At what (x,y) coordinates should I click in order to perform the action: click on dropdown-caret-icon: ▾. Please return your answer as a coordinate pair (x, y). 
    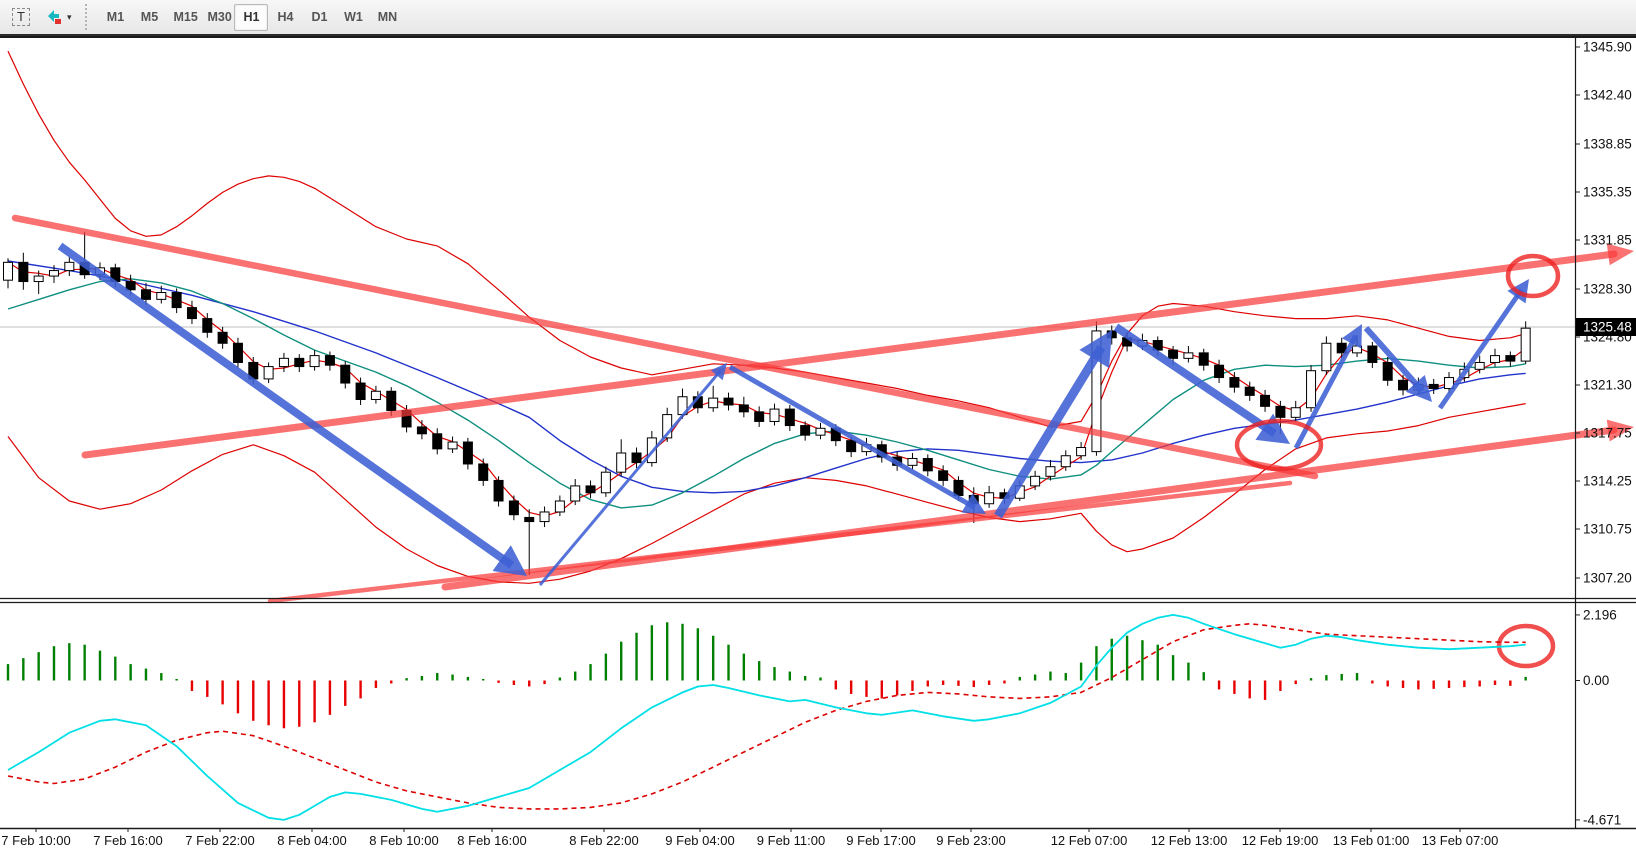
    Looking at the image, I should click on (69, 16).